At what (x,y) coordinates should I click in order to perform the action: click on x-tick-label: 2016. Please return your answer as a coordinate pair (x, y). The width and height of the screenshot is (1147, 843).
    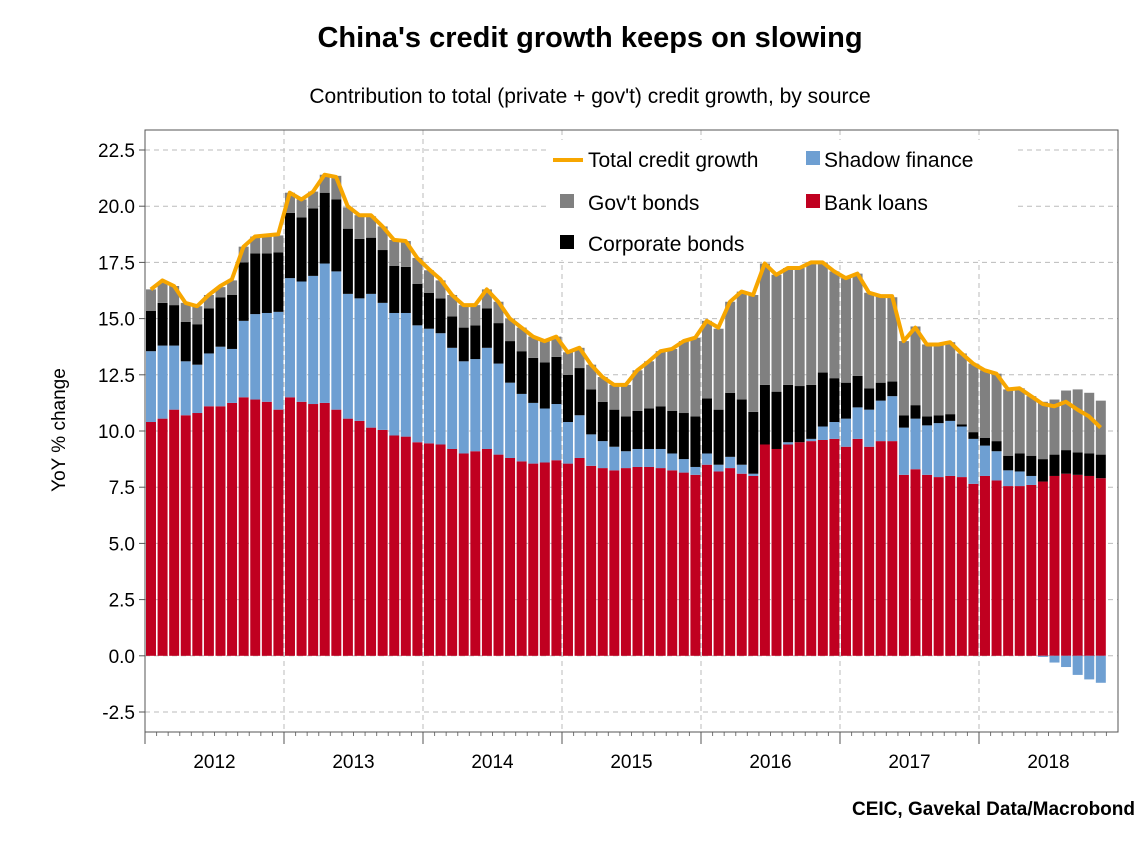
    Looking at the image, I should click on (770, 762).